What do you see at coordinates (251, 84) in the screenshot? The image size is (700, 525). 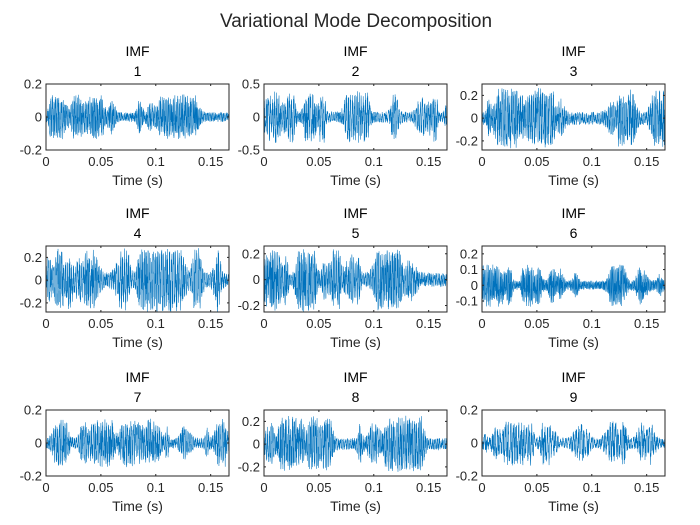 I see `y-tick-label: 0.5` at bounding box center [251, 84].